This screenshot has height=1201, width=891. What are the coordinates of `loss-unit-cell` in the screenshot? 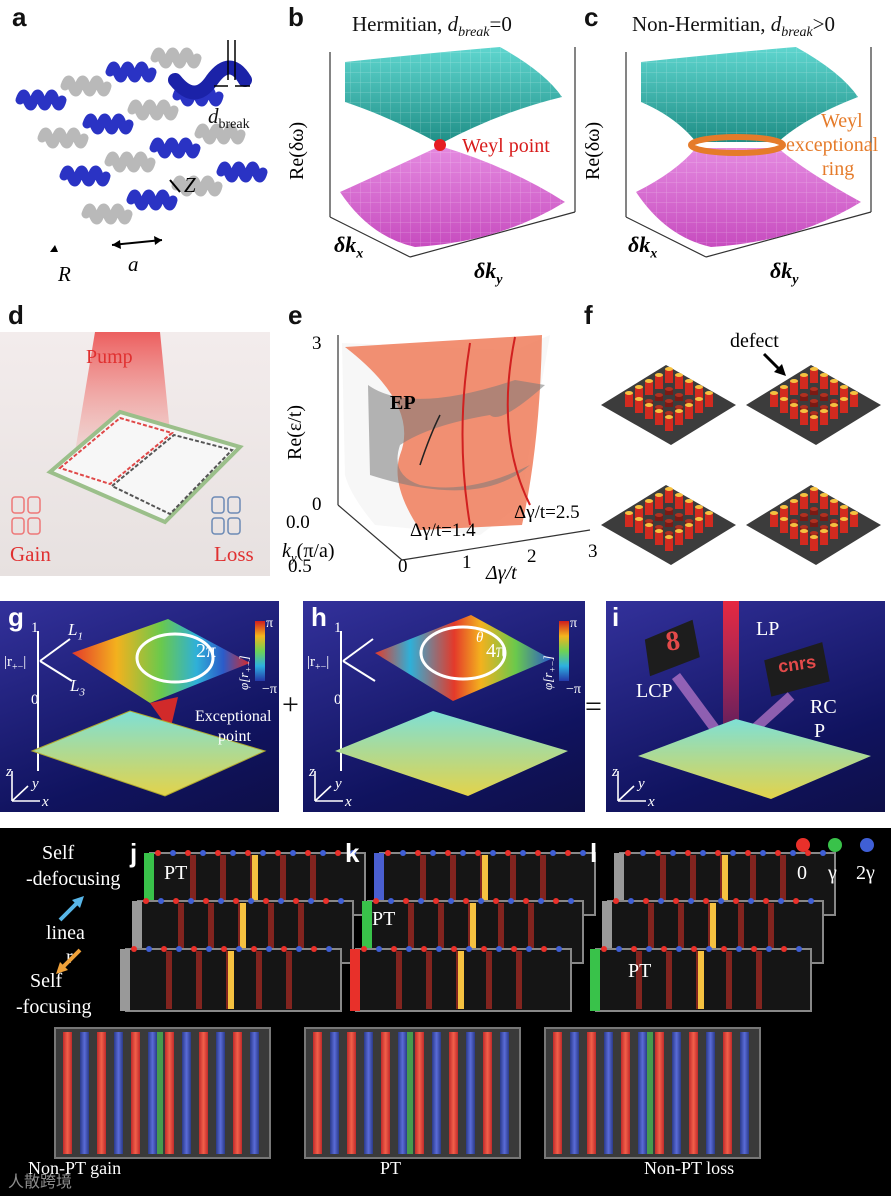 It's located at (226, 515).